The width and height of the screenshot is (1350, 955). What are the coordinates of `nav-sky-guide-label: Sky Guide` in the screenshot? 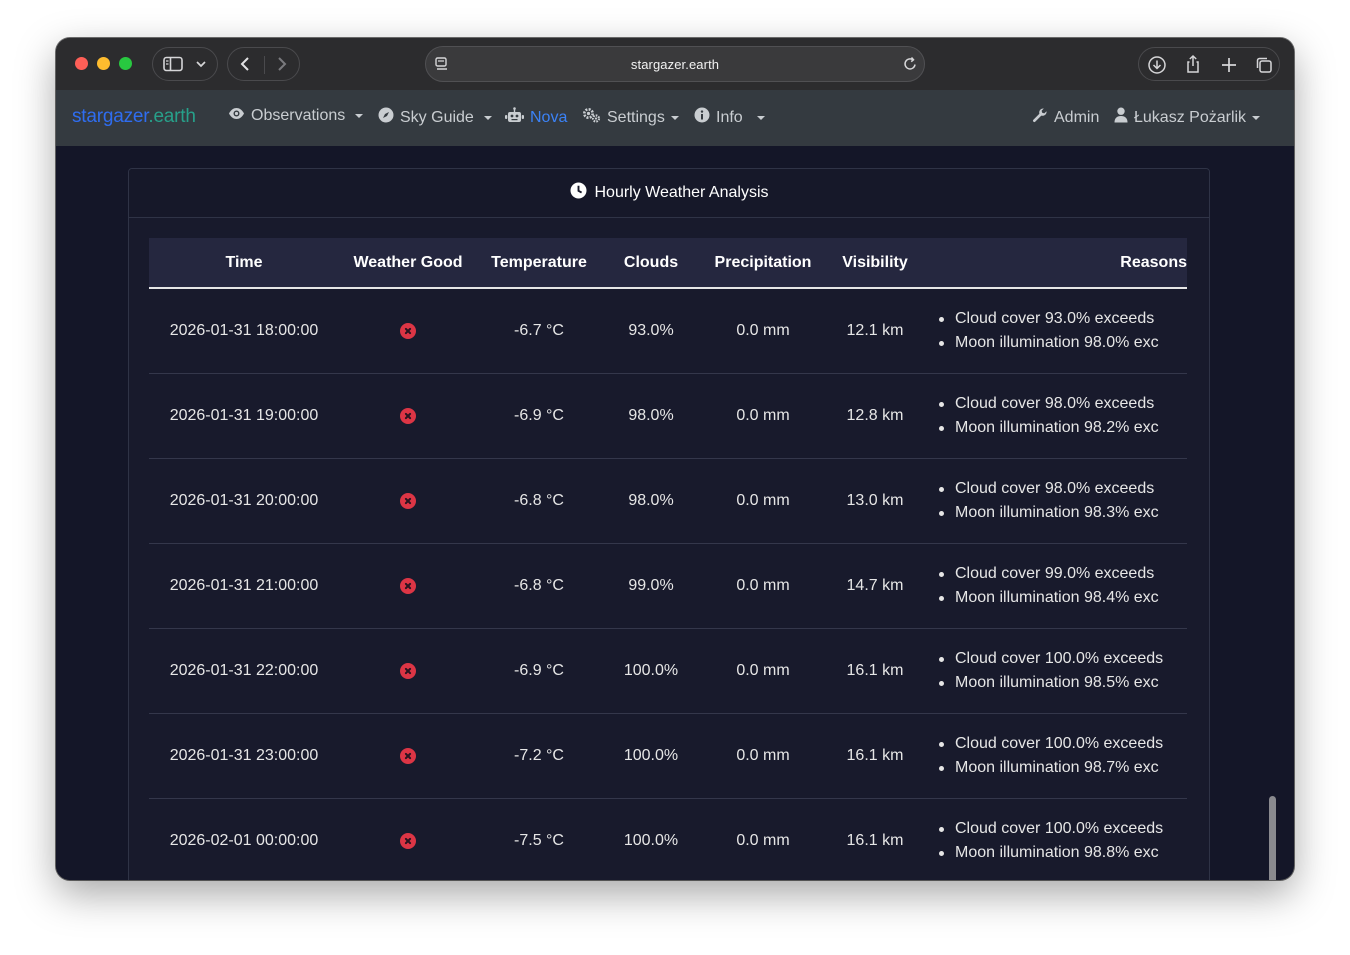 It's located at (437, 117).